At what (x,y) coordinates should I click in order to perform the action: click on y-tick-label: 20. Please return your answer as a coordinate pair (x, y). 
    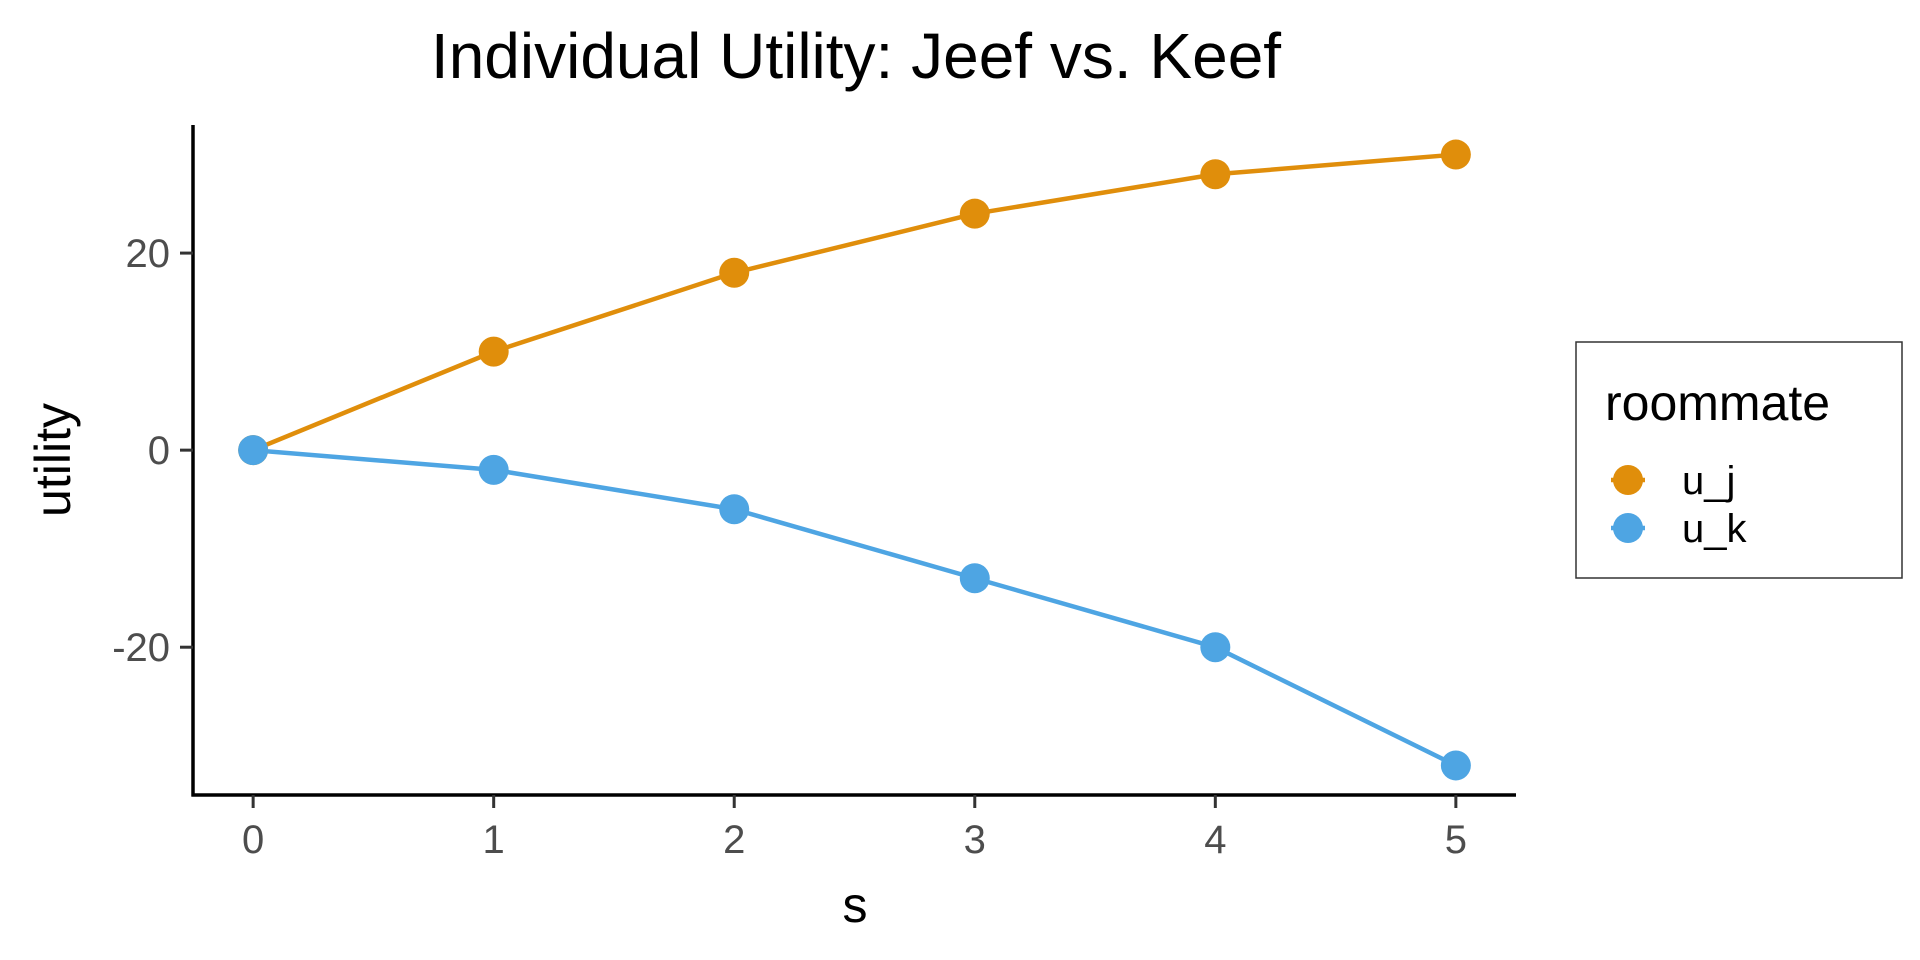
    Looking at the image, I should click on (148, 254).